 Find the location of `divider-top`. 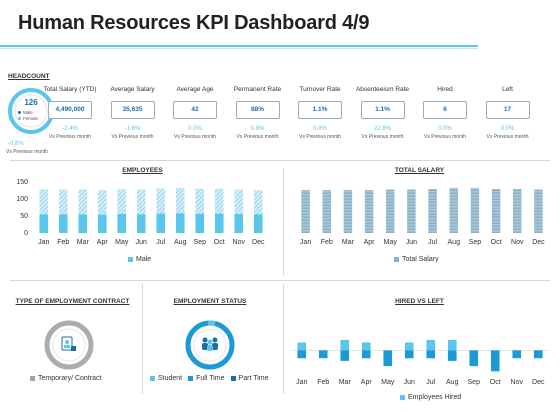

divider-top is located at coordinates (280, 160).